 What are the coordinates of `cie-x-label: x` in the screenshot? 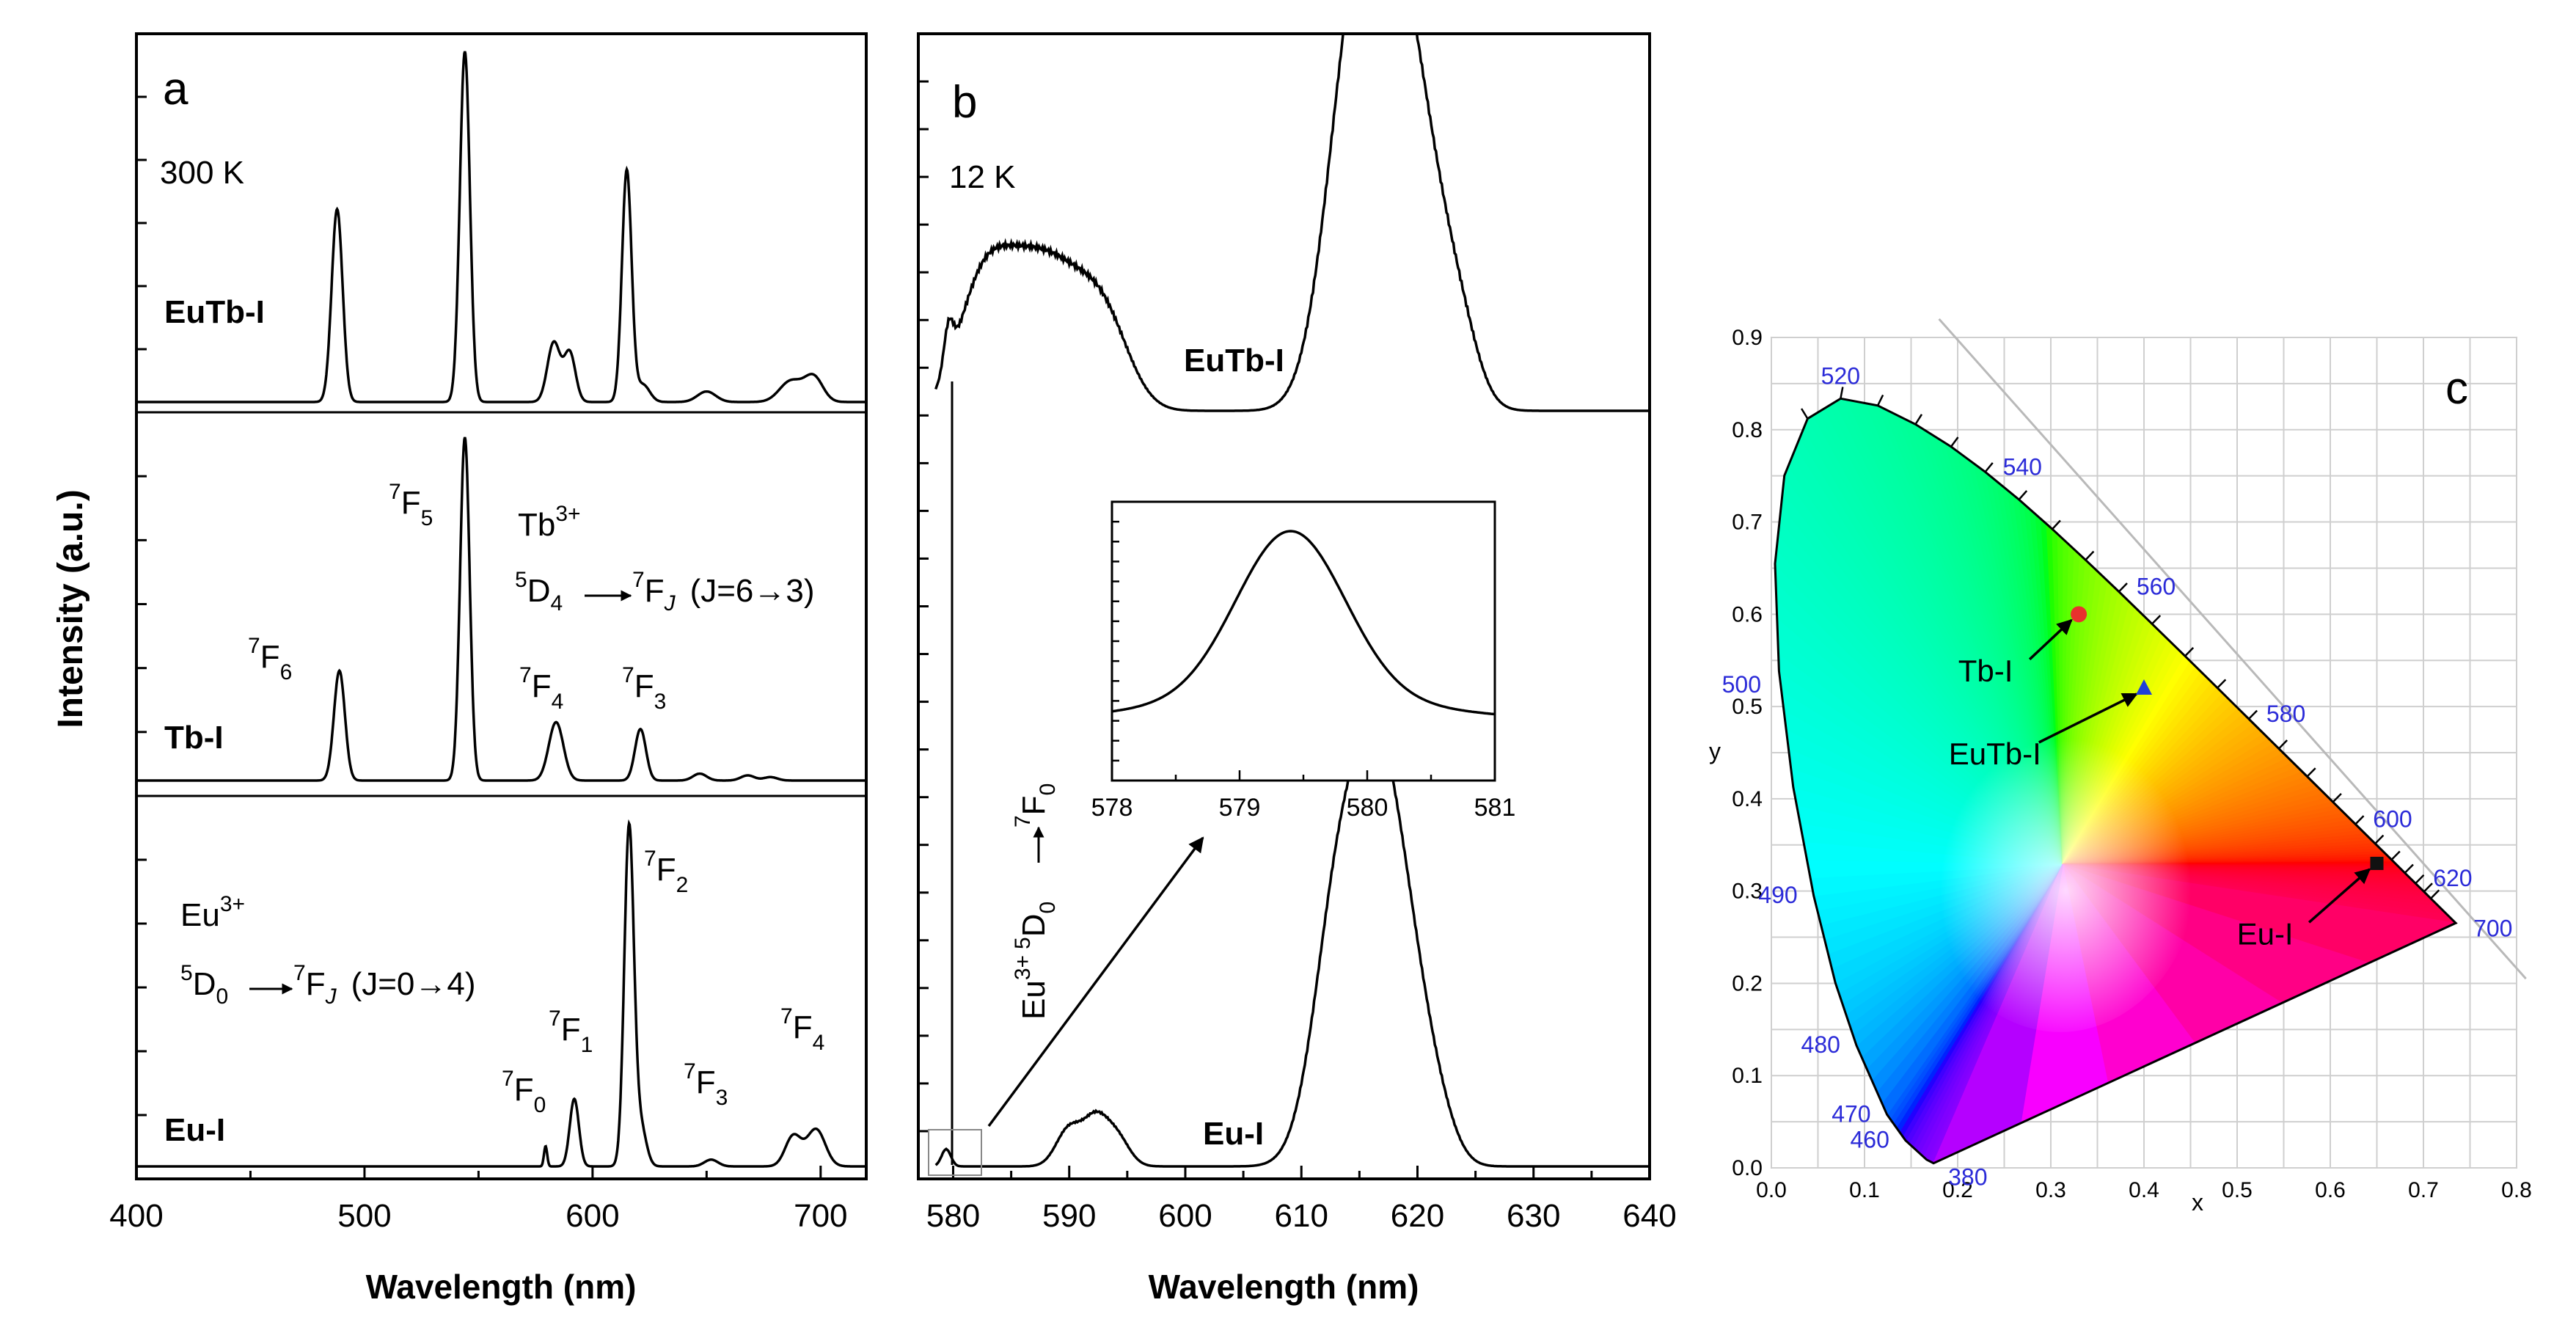 It's located at (2197, 1203).